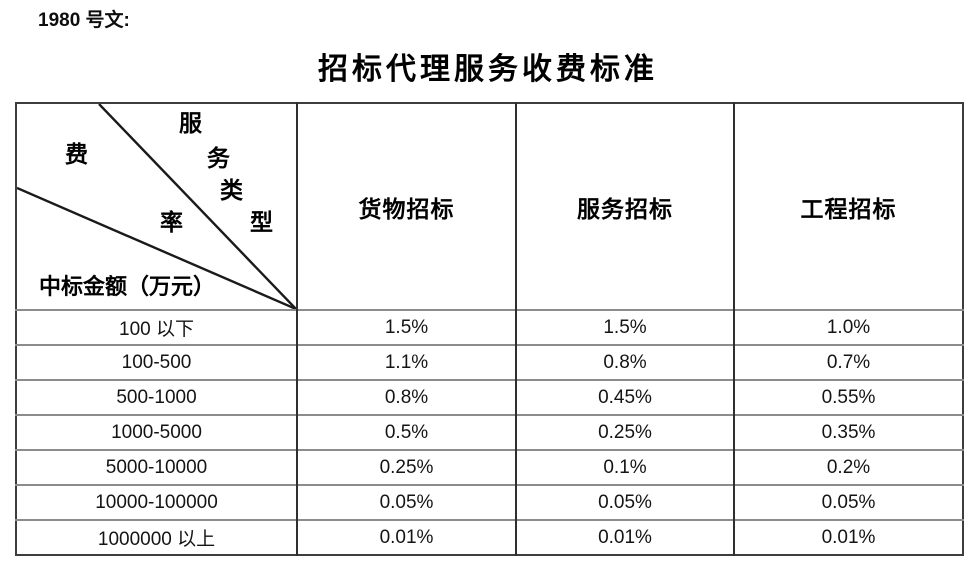 This screenshot has width=976, height=581. What do you see at coordinates (218, 158) in the screenshot?
I see `corner-label-service-char: 务` at bounding box center [218, 158].